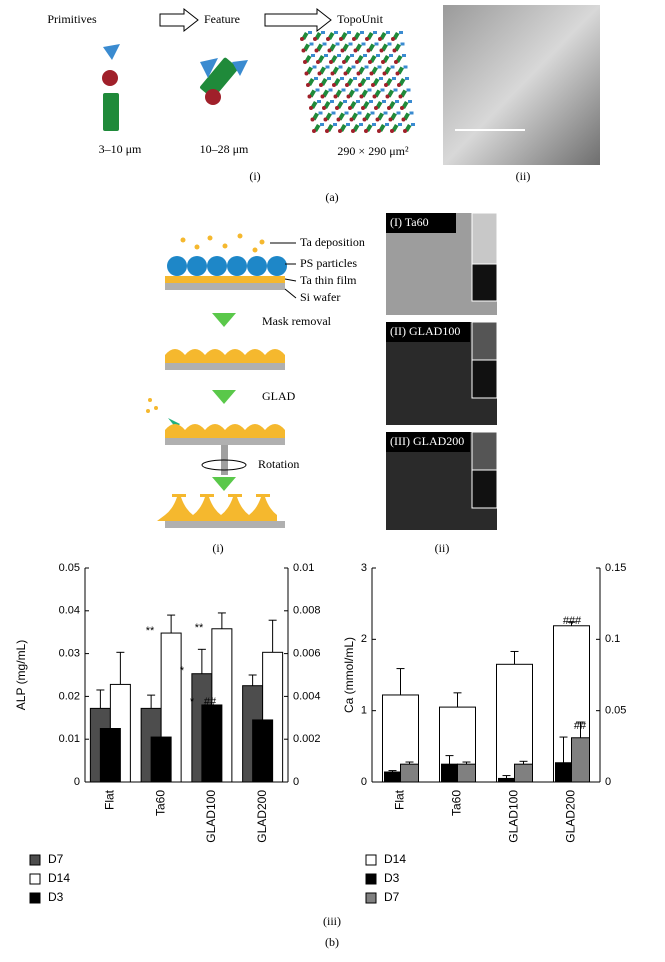 The width and height of the screenshot is (665, 962). What do you see at coordinates (364, 568) in the screenshot?
I see `y-tick-label: 3` at bounding box center [364, 568].